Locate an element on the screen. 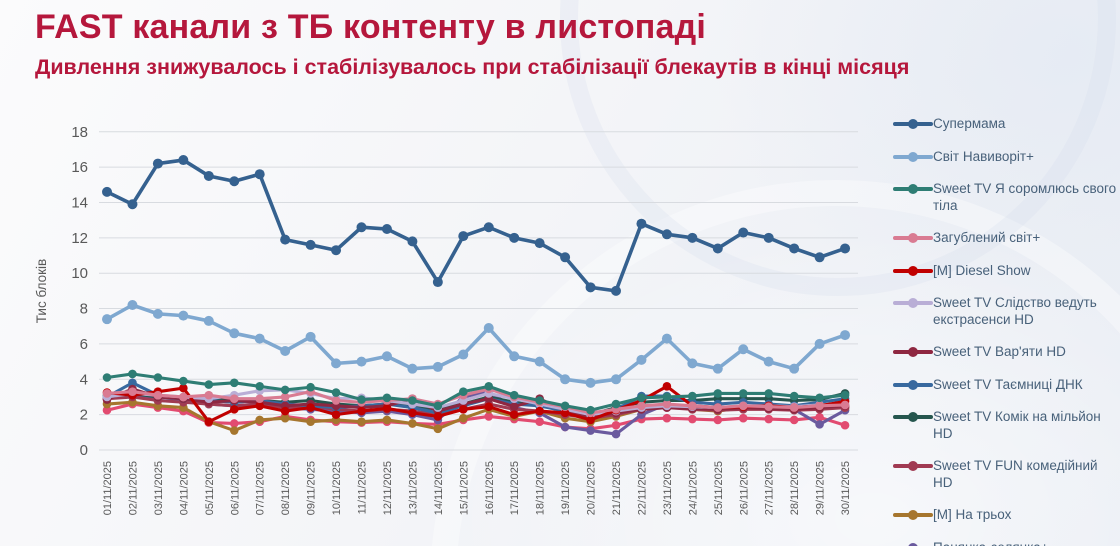 The width and height of the screenshot is (1120, 546). x-axis-tick-label: 06/11/2025 is located at coordinates (235, 488).